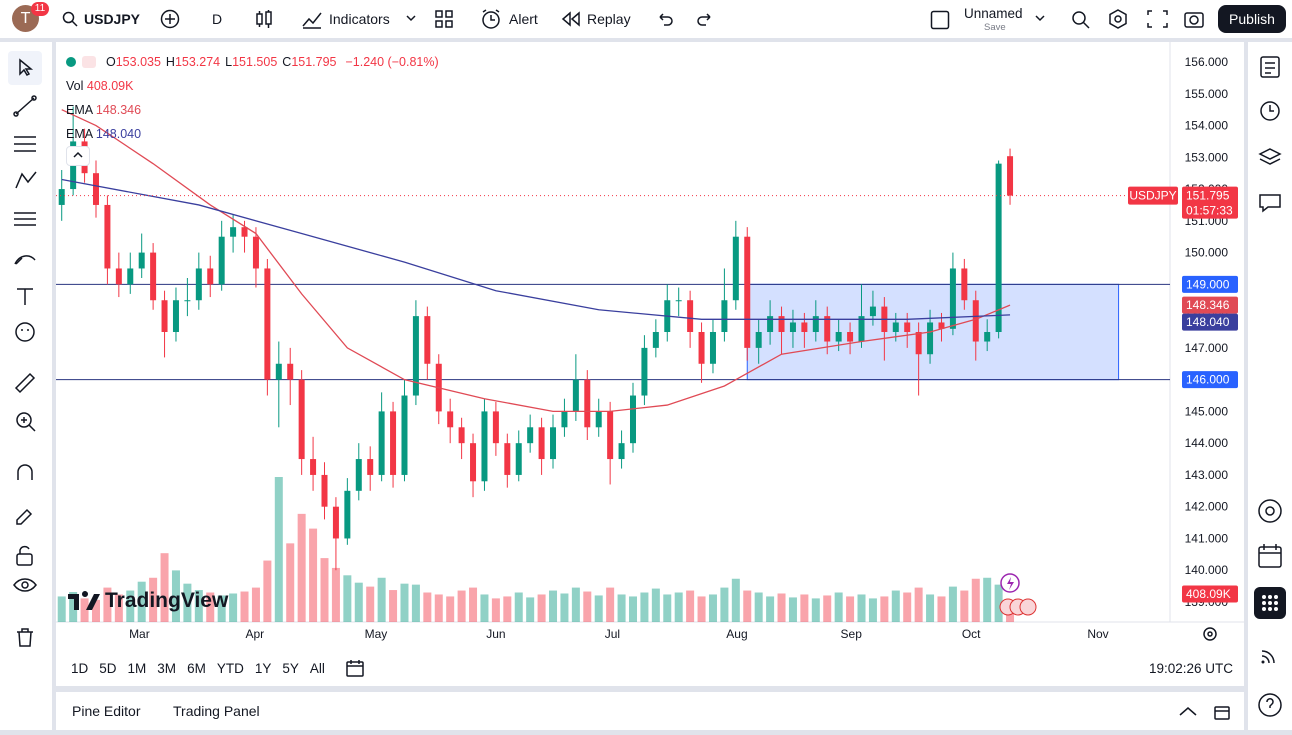 Image resolution: width=1292 pixels, height=735 pixels. Describe the element at coordinates (230, 668) in the screenshot. I see `range-button: YTD` at that location.